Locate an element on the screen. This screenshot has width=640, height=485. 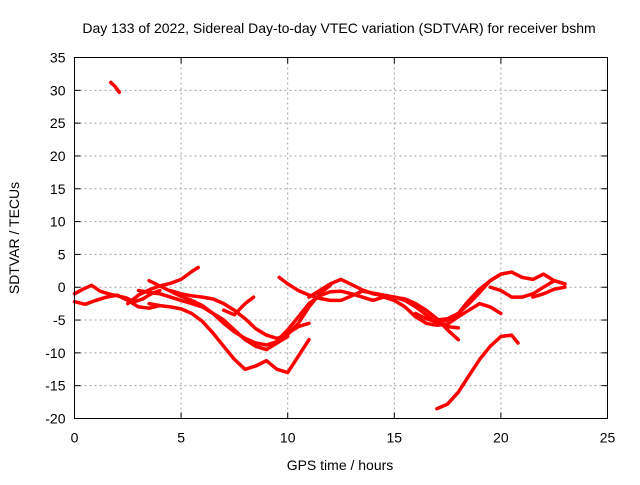
x-axis-label: GPS time / hours is located at coordinates (340, 465).